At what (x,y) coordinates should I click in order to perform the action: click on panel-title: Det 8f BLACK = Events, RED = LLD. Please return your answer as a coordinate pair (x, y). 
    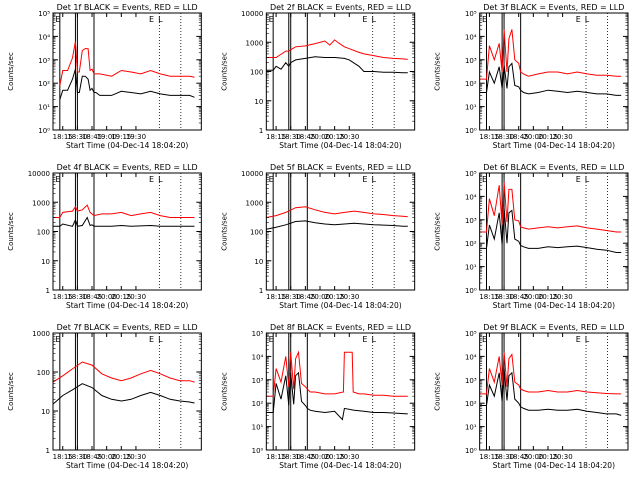
    Looking at the image, I should click on (340, 327).